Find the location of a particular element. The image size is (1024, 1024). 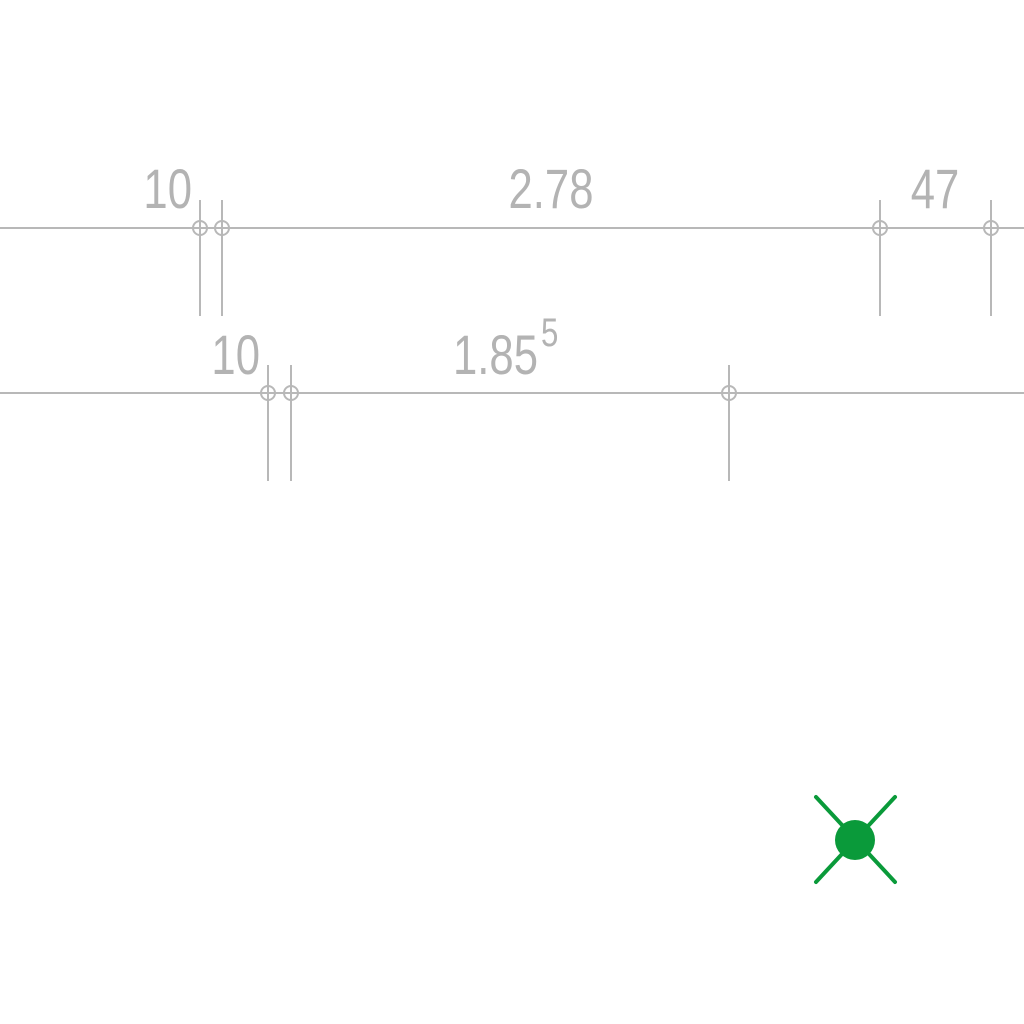

lower-dimension-row is located at coordinates (512, 423).